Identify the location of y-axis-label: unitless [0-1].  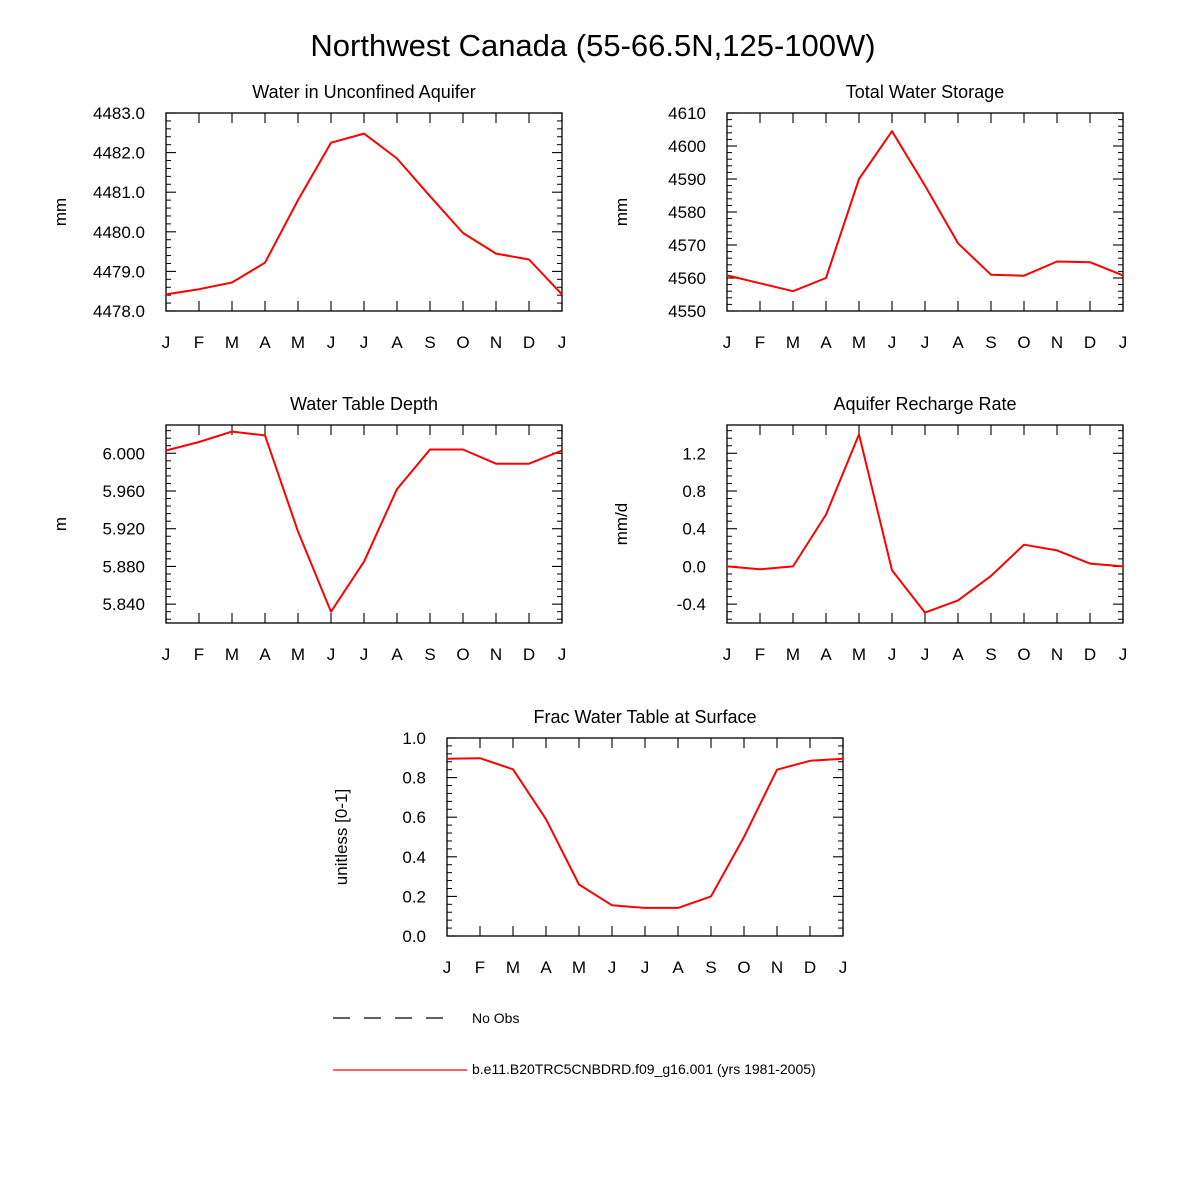
(341, 837).